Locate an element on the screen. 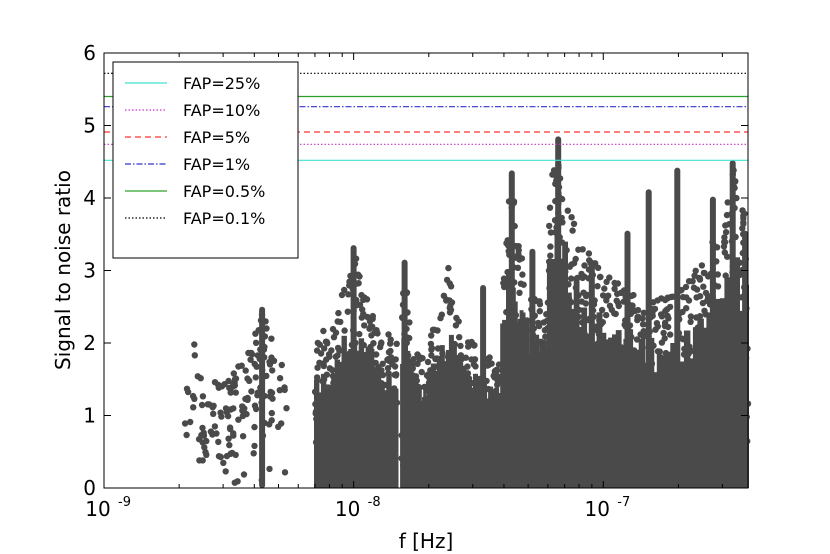  legend-box is located at coordinates (205, 160).